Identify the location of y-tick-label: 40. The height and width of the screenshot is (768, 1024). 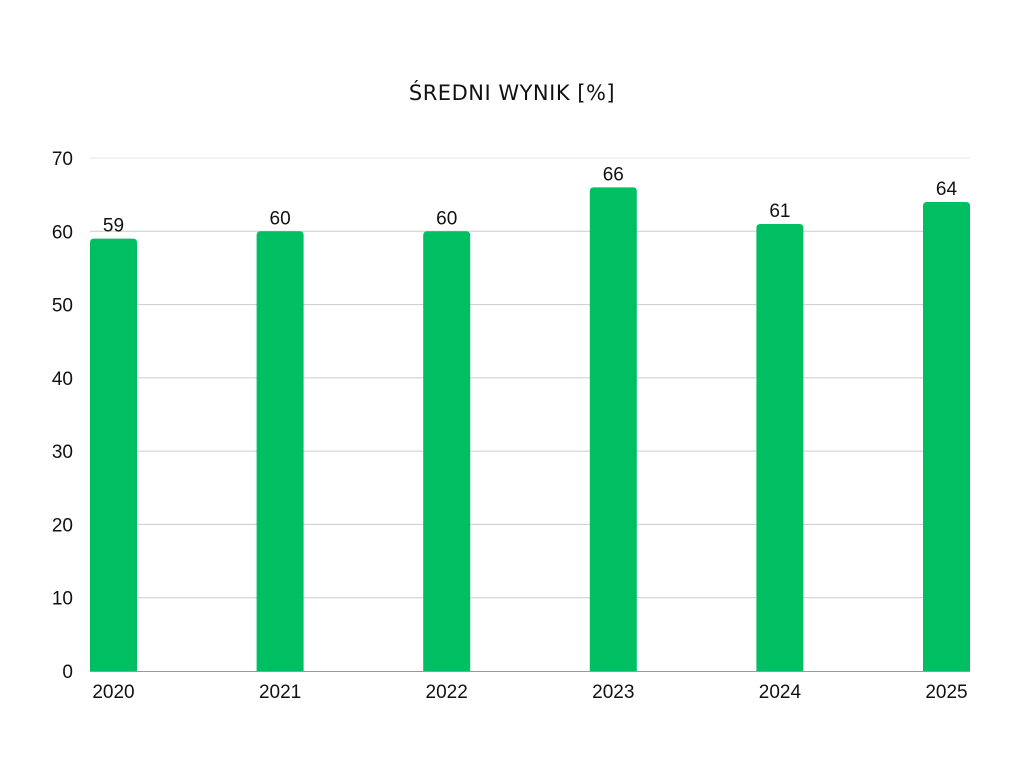
(62, 379).